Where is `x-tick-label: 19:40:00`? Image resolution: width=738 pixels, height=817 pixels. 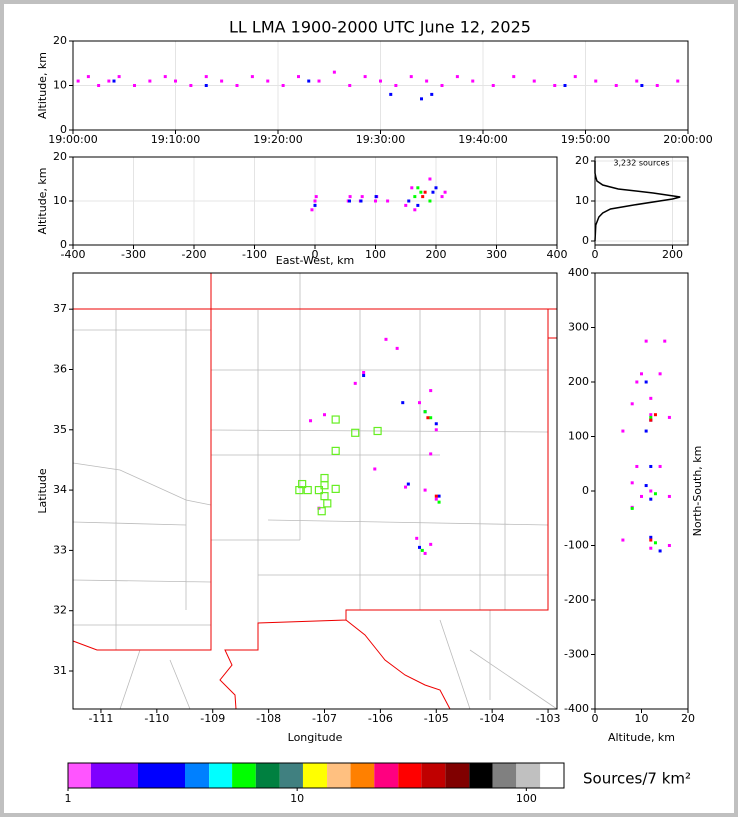
x-tick-label: 19:40:00 is located at coordinates (482, 139).